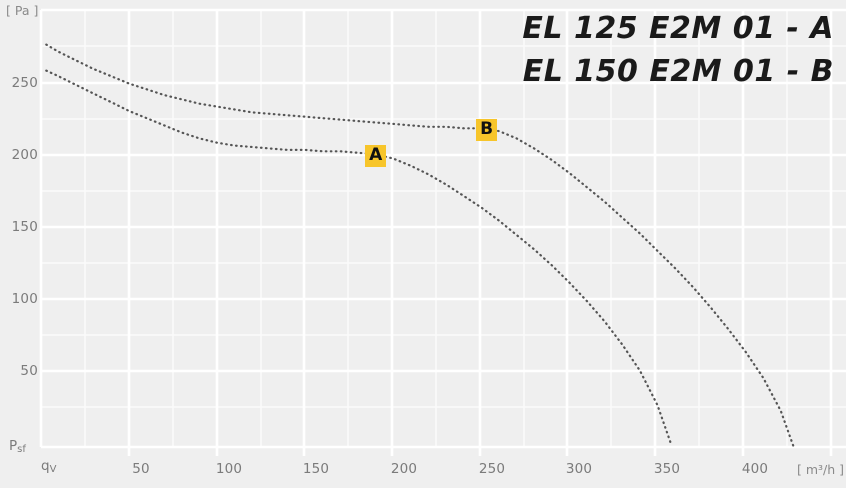 The image size is (846, 488). What do you see at coordinates (29, 371) in the screenshot?
I see `y-tick-50: 50` at bounding box center [29, 371].